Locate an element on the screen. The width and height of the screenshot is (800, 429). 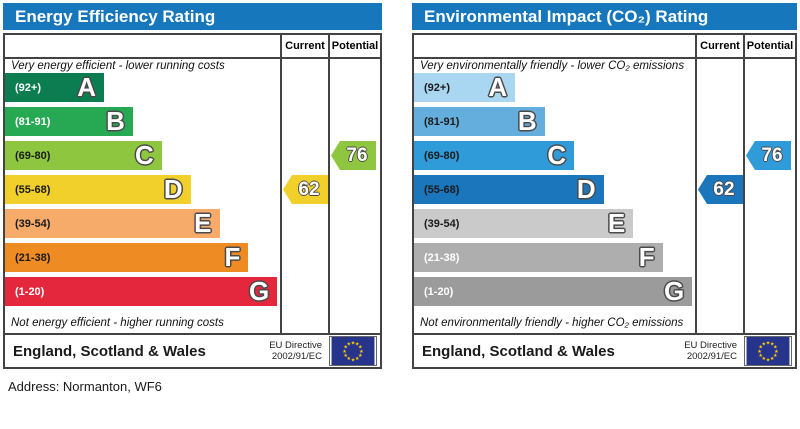
eu-directive-label: EU Directive 2002/91/EC is located at coordinates (710, 350).